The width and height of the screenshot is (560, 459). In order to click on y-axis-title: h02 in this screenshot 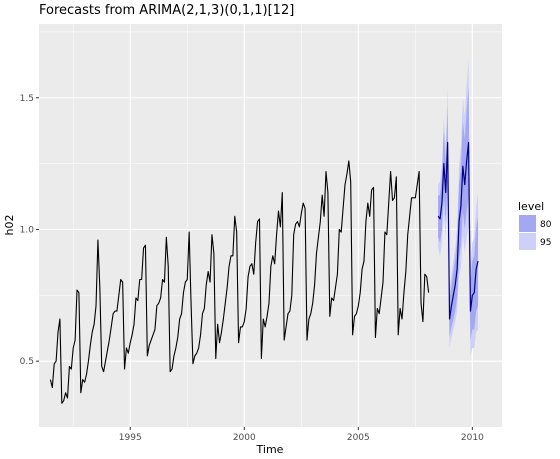, I will do `click(9, 225)`.